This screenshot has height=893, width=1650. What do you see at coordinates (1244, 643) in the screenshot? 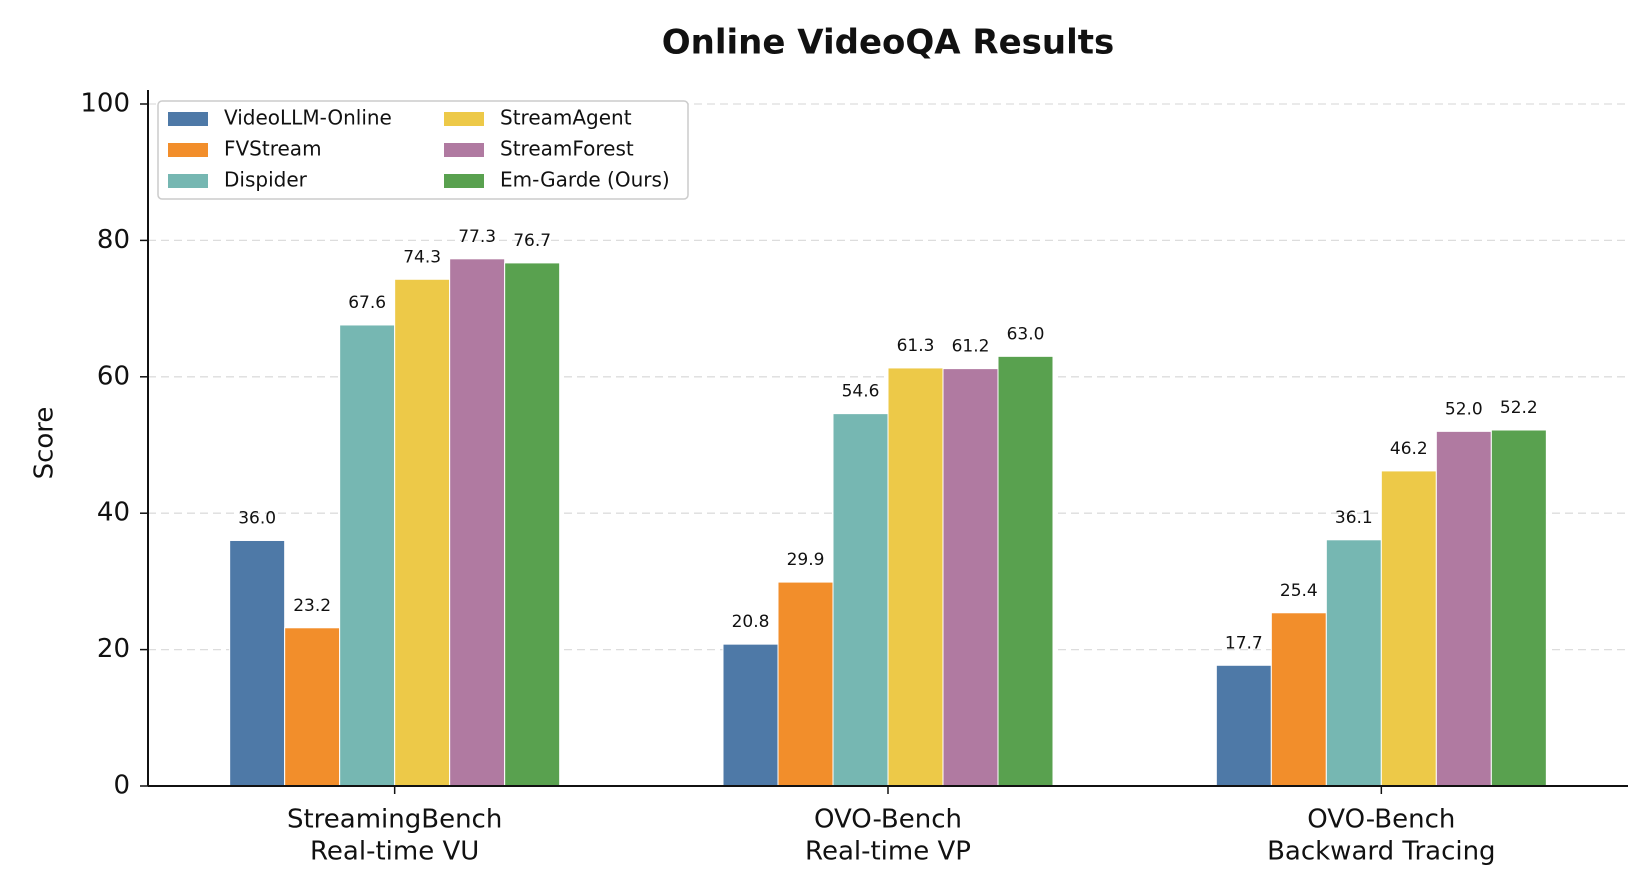
I see `value-label: 17.7` at bounding box center [1244, 643].